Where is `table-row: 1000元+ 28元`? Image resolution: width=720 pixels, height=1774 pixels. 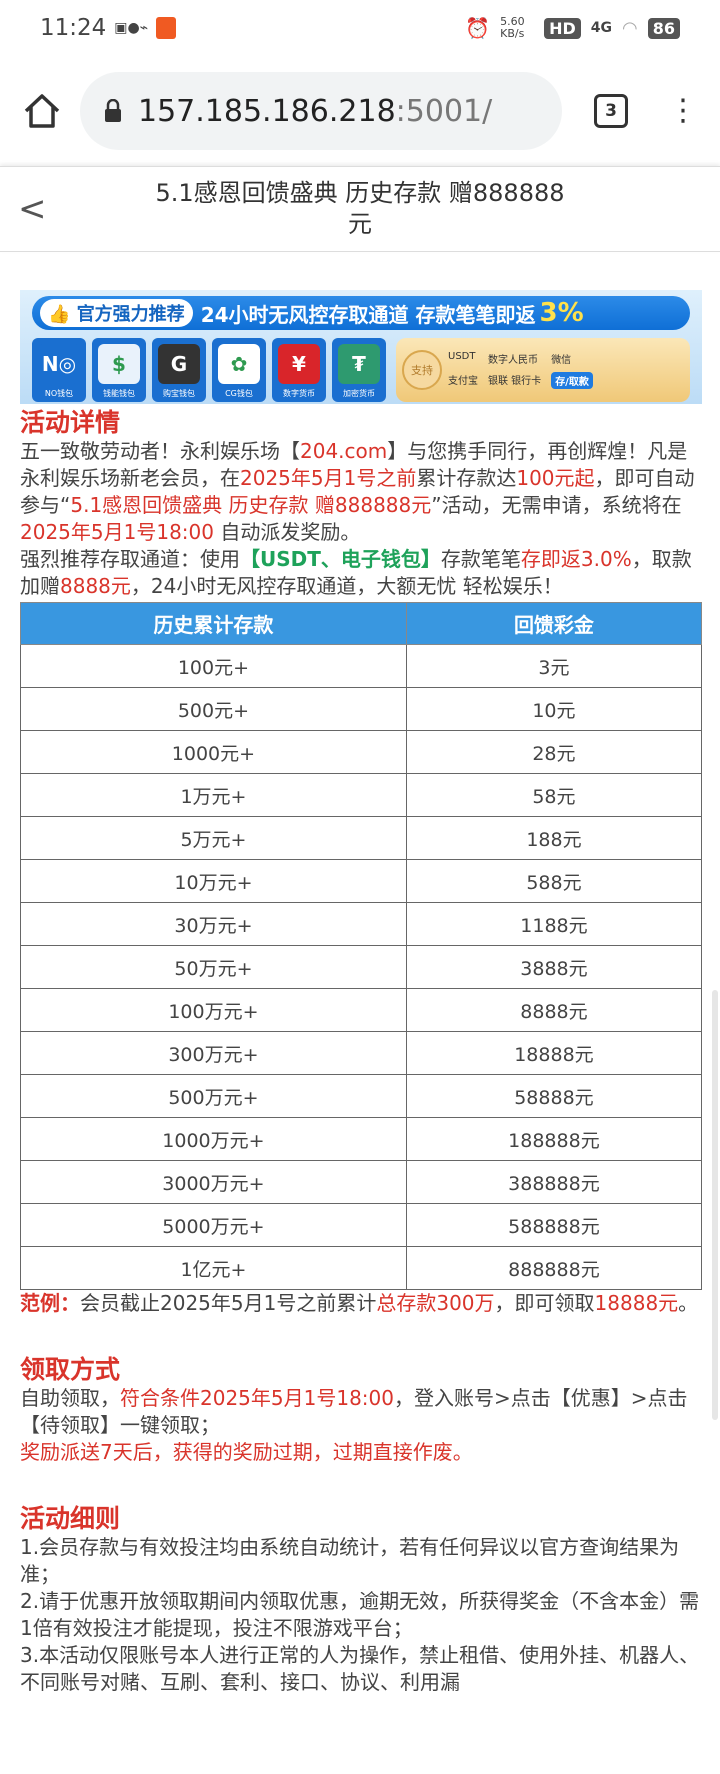
table-row: 1000元+ 28元 is located at coordinates (361, 752).